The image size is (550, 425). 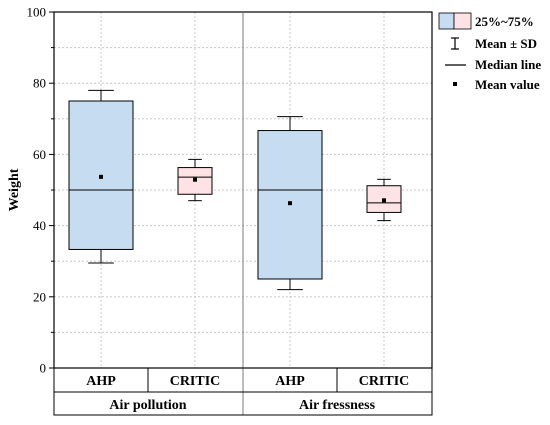 I want to click on legend-item-box: 25%~75%, so click(x=486, y=21).